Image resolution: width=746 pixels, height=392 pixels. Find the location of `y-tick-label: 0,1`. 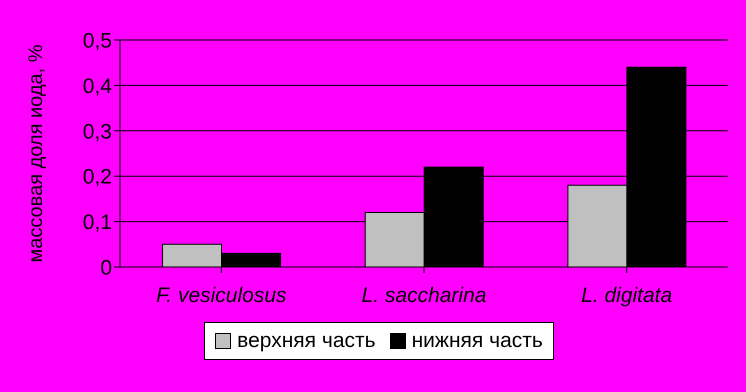

y-tick-label: 0,1 is located at coordinates (97, 222).